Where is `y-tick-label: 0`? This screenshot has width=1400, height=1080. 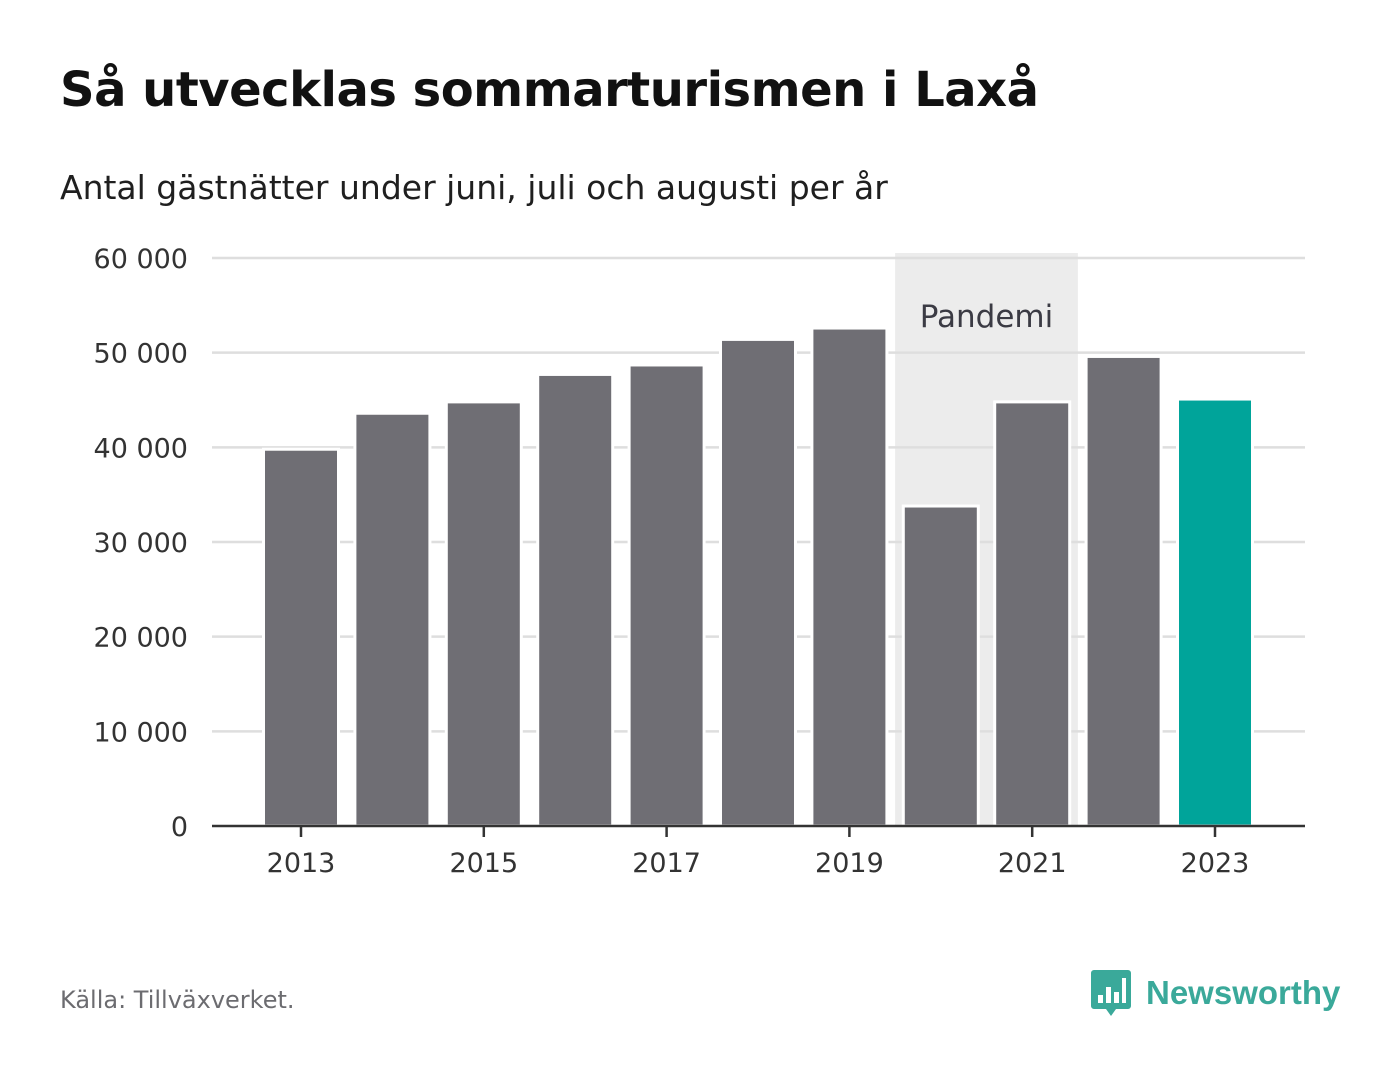
y-tick-label: 0 is located at coordinates (179, 827).